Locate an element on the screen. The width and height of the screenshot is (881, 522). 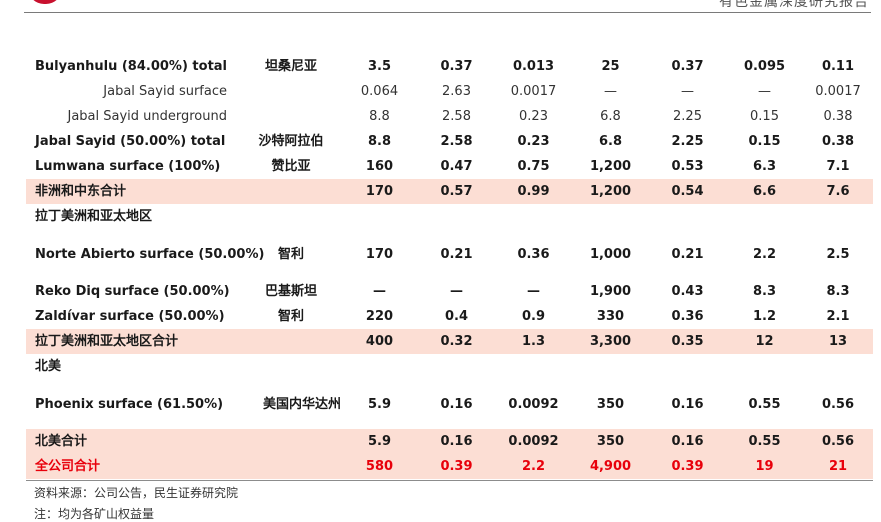
row-name-cell: Lumwana surface (100%) is located at coordinates (128, 166).